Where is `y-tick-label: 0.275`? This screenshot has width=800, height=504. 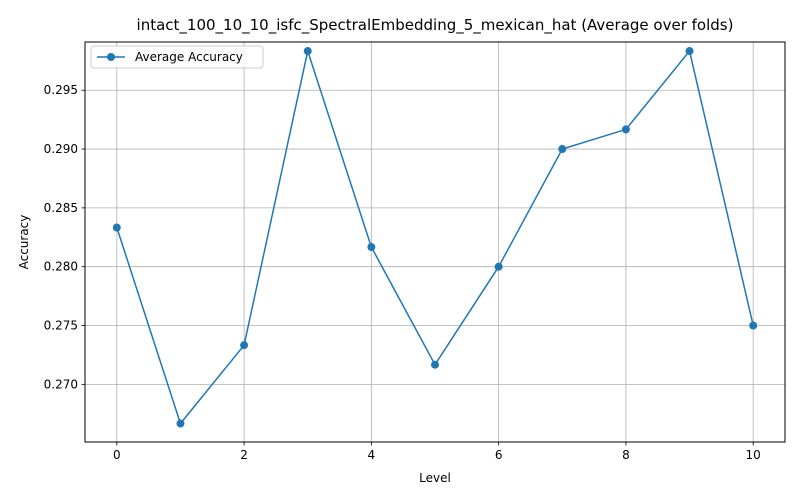
y-tick-label: 0.275 is located at coordinates (61, 326).